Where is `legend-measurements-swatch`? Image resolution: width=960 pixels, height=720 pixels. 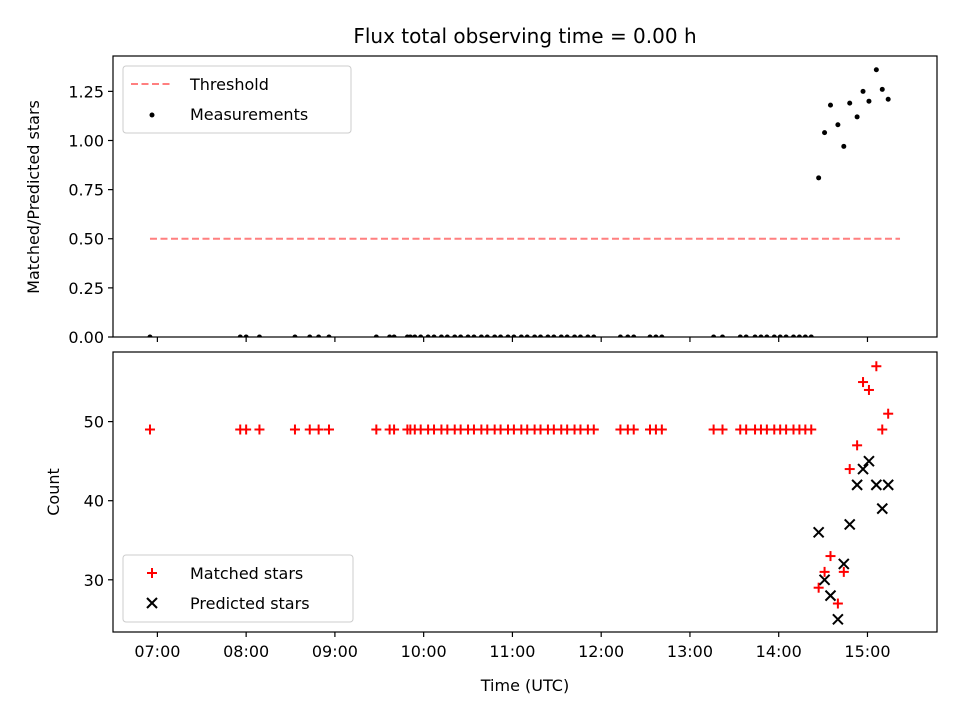 legend-measurements-swatch is located at coordinates (152, 115).